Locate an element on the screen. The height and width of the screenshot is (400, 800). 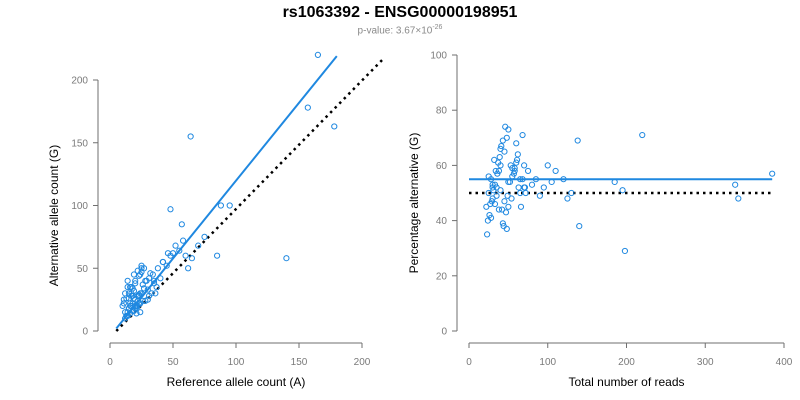
chart-subtitle: p-value: 3.67×10-26 is located at coordinates (400, 30).